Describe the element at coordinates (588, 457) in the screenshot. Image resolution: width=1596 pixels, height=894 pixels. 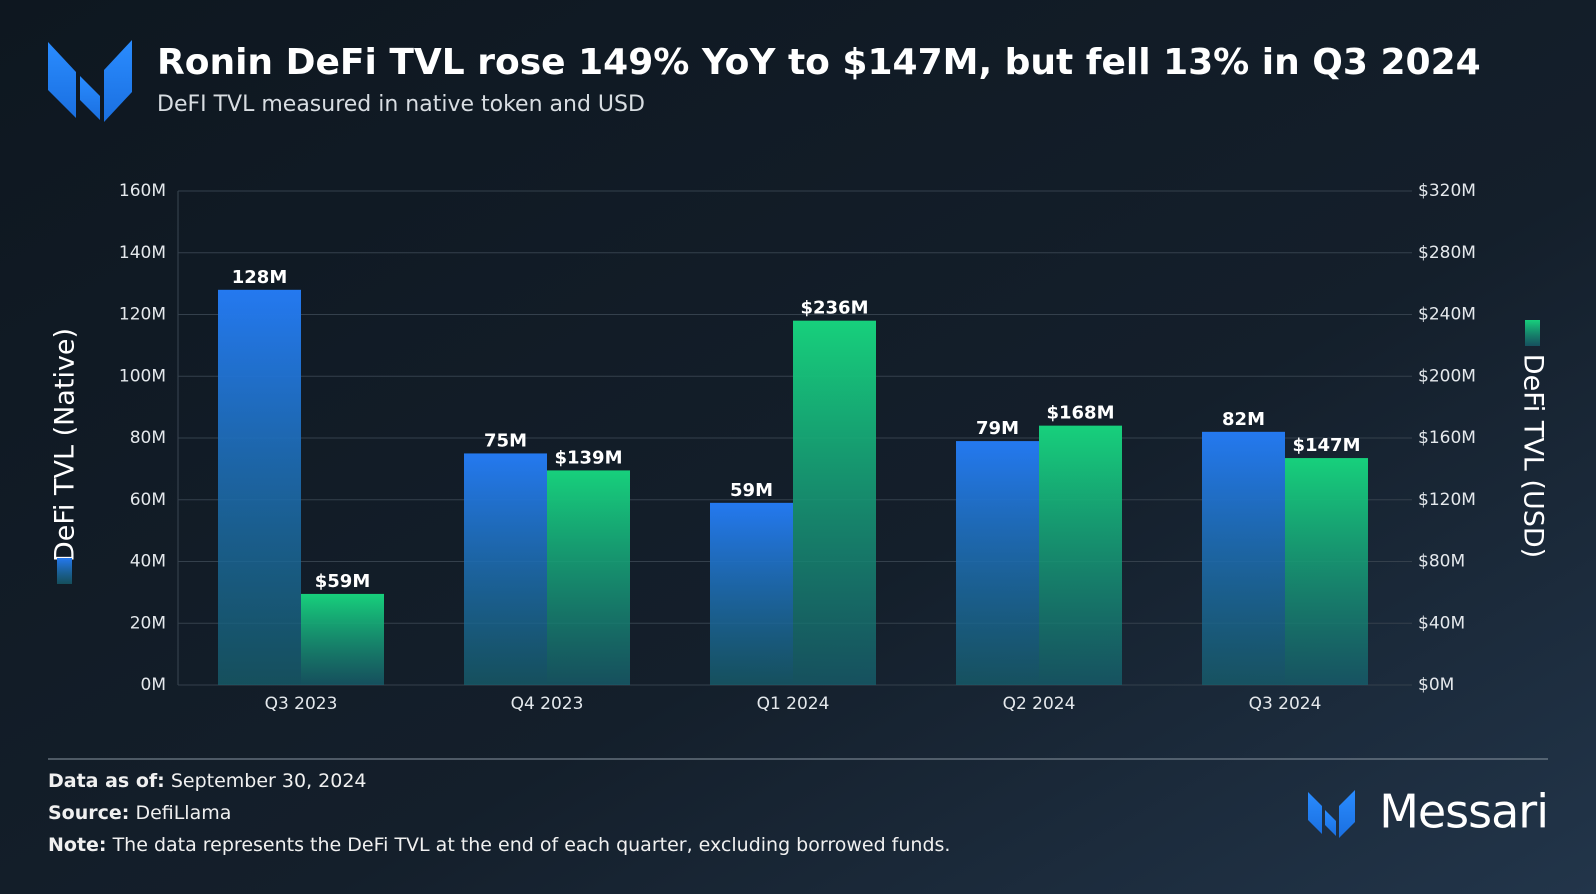
I see `value-label: $139M` at that location.